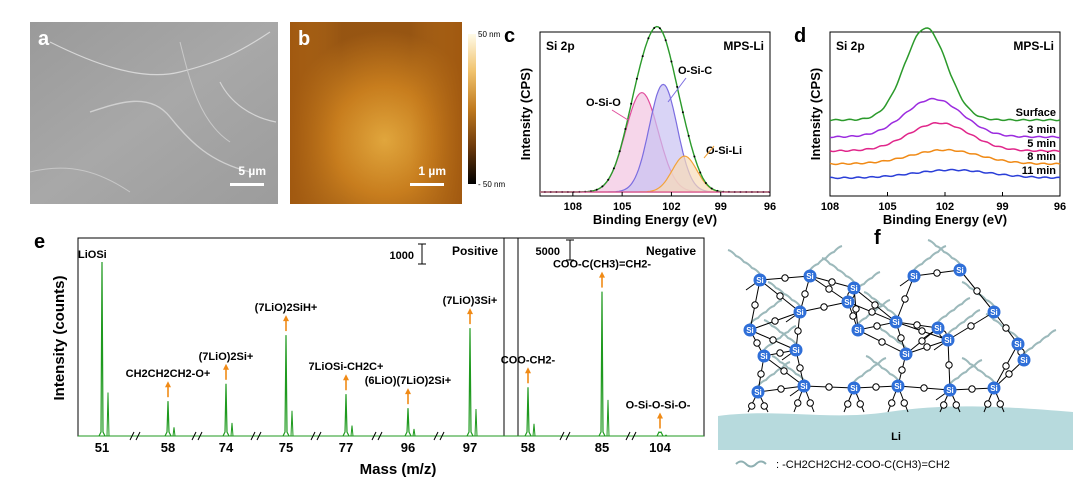 The width and height of the screenshot is (1080, 492). What do you see at coordinates (292, 423) in the screenshot?
I see `positive-peak-75-isotope` at bounding box center [292, 423].